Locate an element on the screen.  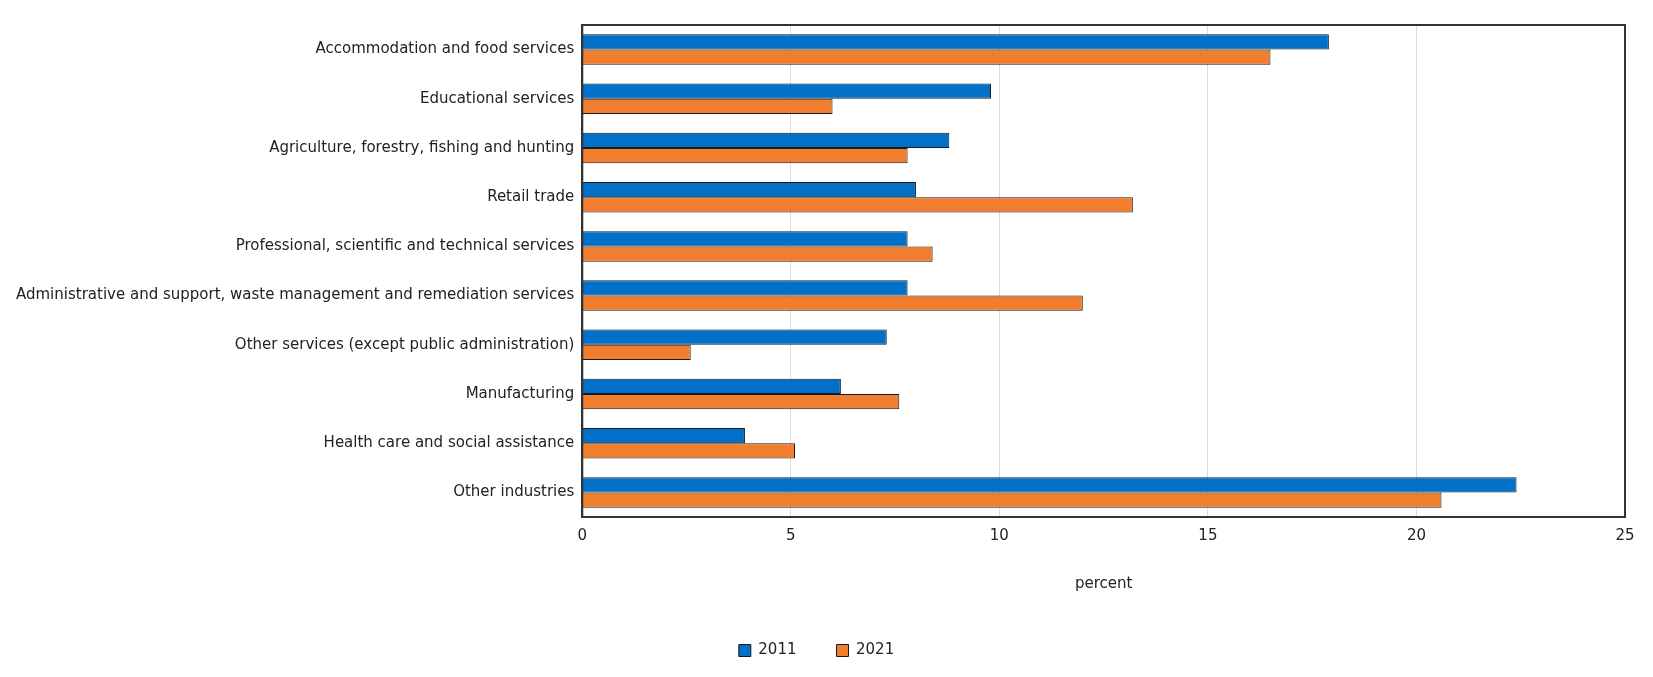
y-tick-label: Health care and social assistance is located at coordinates (449, 442).